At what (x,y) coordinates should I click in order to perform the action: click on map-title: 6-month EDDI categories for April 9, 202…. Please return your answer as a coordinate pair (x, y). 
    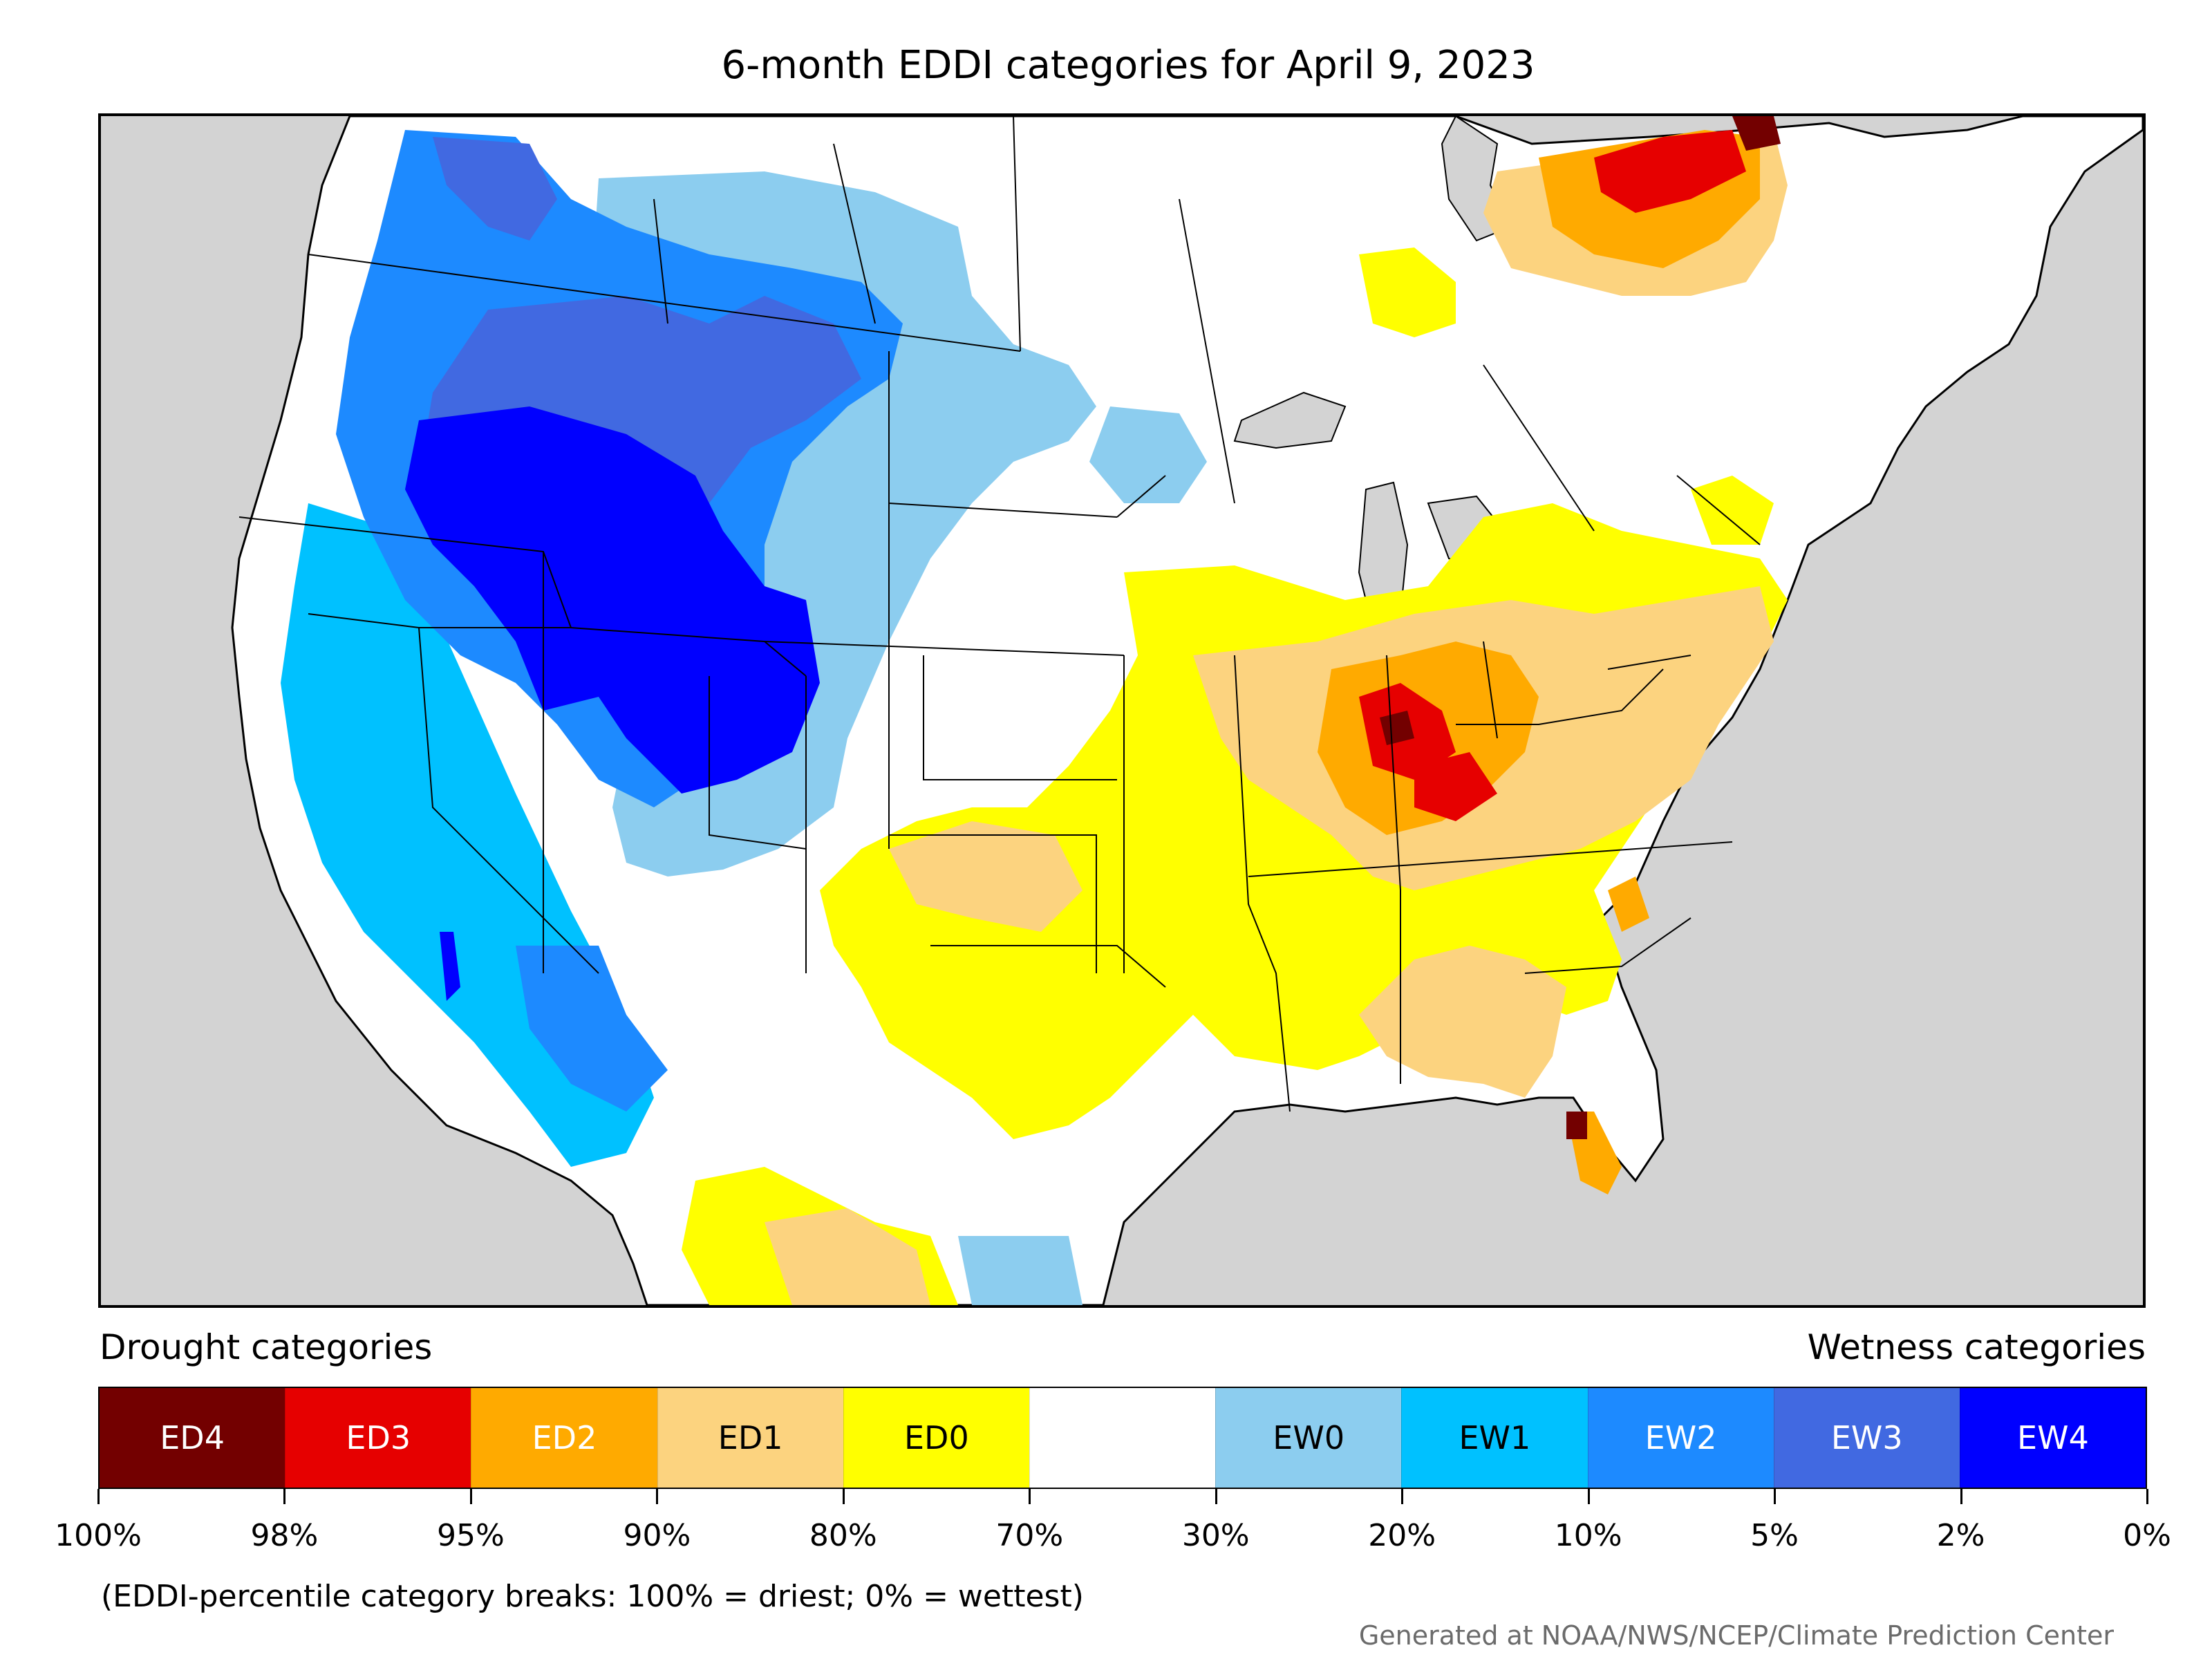
    Looking at the image, I should click on (1128, 65).